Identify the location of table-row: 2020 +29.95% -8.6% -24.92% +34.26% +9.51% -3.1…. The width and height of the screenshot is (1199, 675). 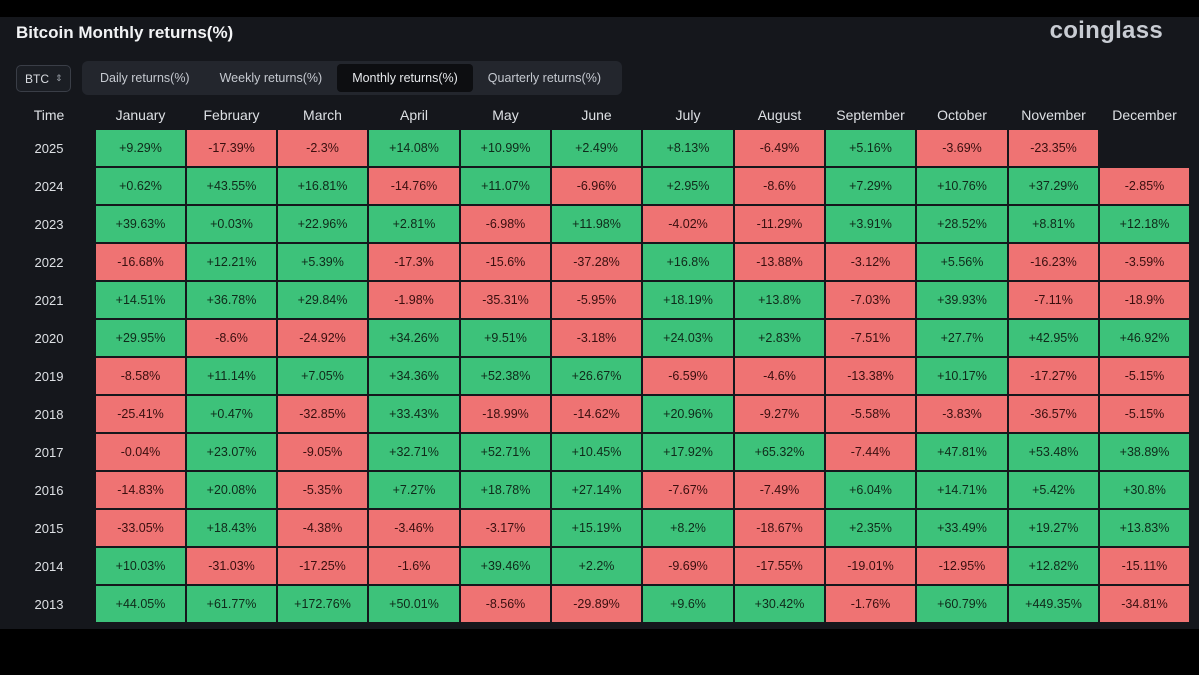
(596, 338).